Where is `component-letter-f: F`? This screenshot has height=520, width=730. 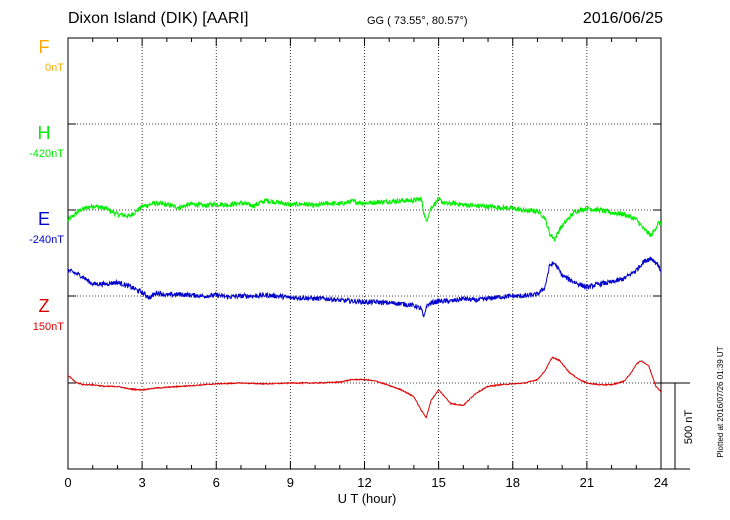 component-letter-f: F is located at coordinates (44, 47).